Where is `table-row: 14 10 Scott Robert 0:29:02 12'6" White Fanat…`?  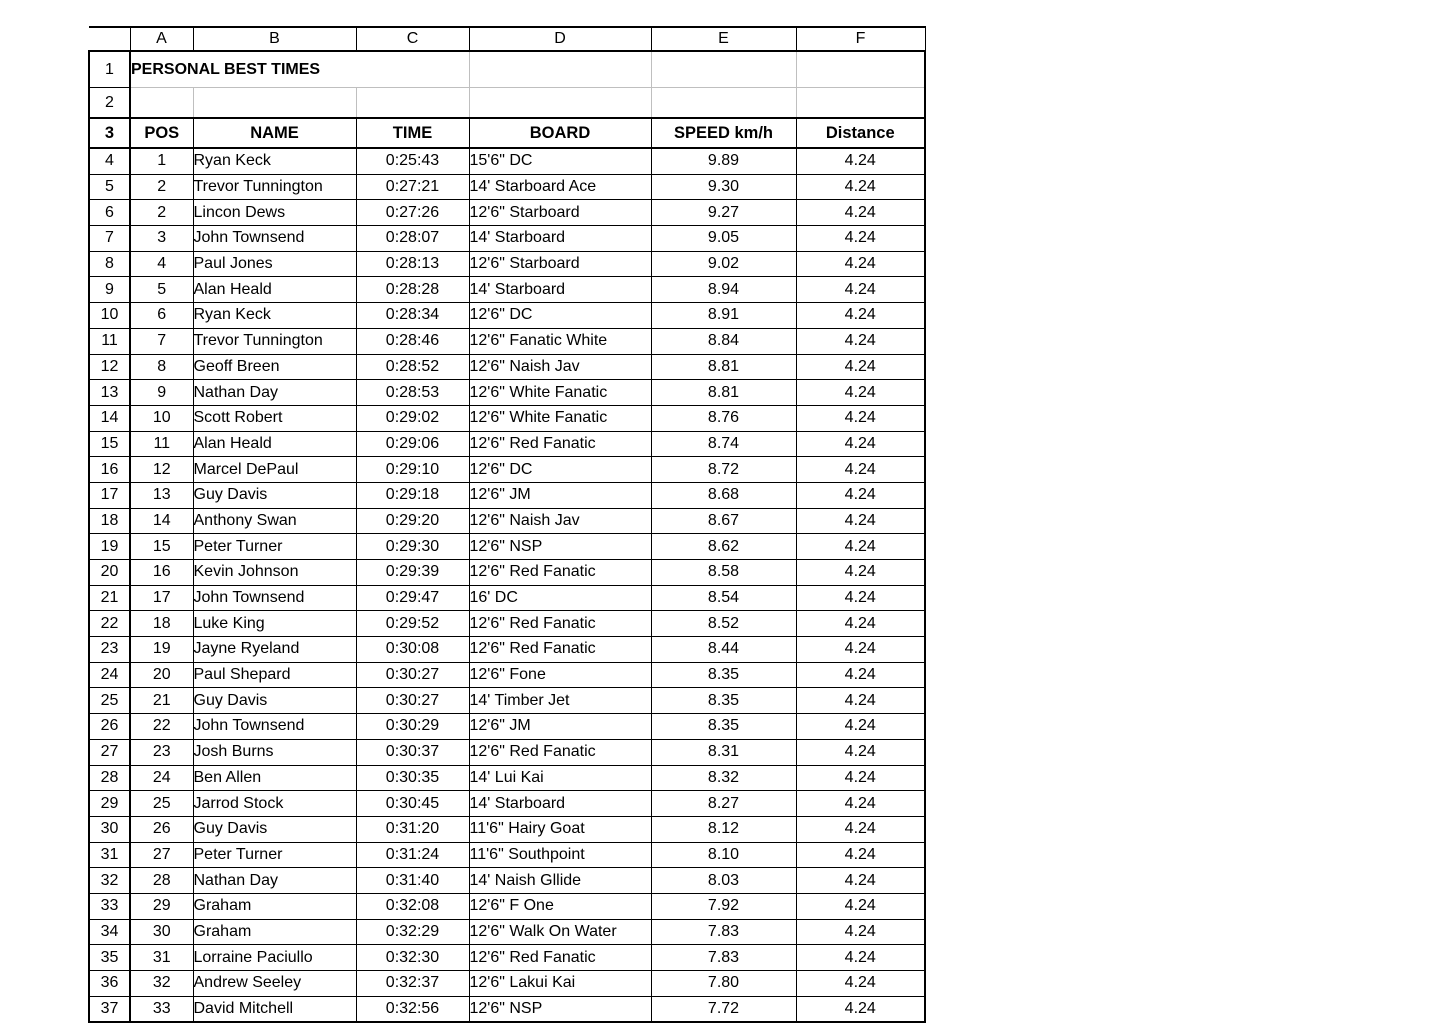
table-row: 14 10 Scott Robert 0:29:02 12'6" White Fanat… is located at coordinates (507, 418).